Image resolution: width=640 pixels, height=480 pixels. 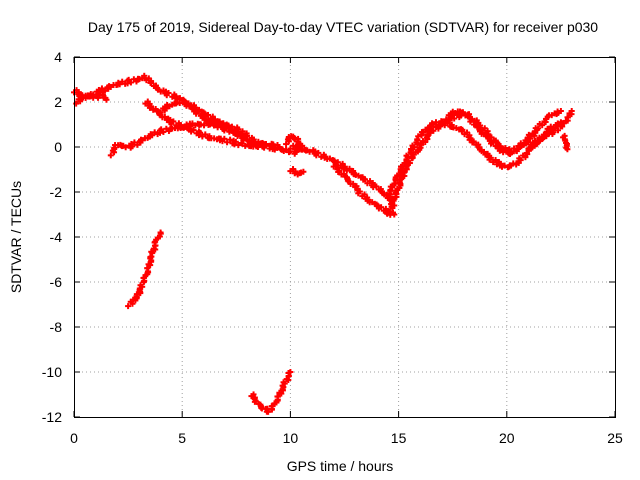 I want to click on y-tick-label: -12, so click(x=52, y=417).